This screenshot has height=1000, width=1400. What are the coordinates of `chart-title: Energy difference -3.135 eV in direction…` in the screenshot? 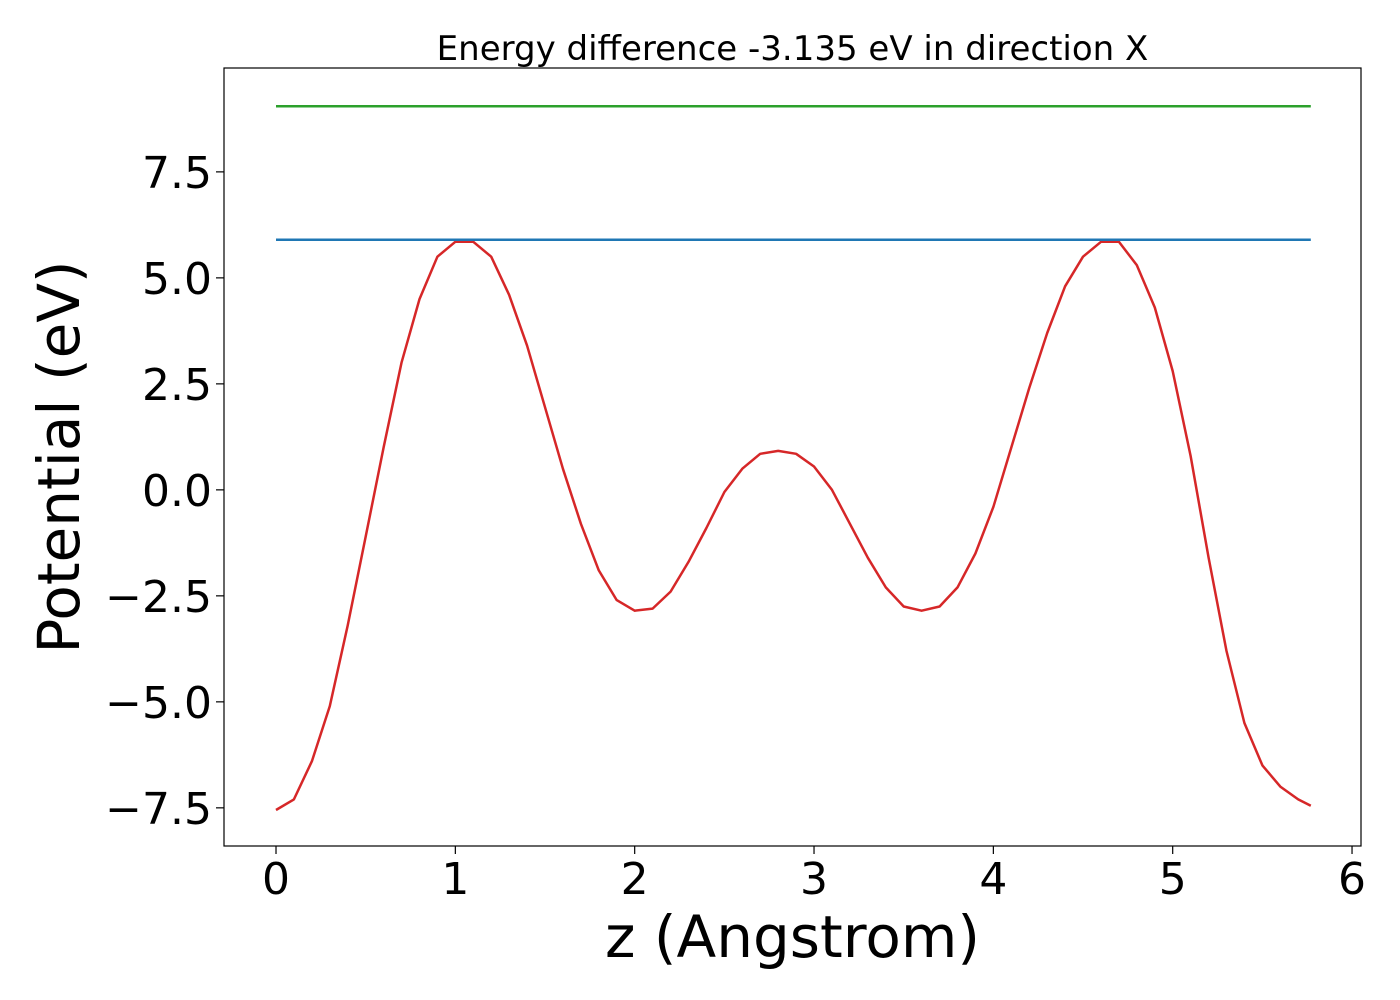 It's located at (793, 49).